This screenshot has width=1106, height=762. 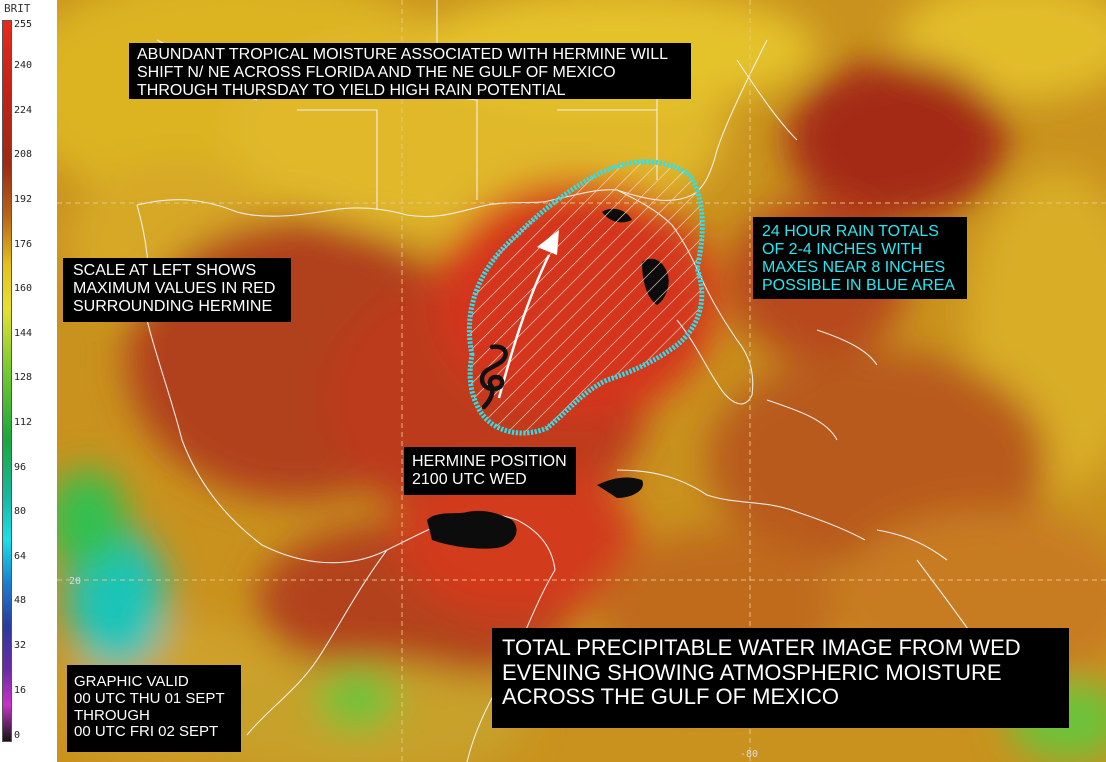 I want to click on scale-tick: 224, so click(x=23, y=110).